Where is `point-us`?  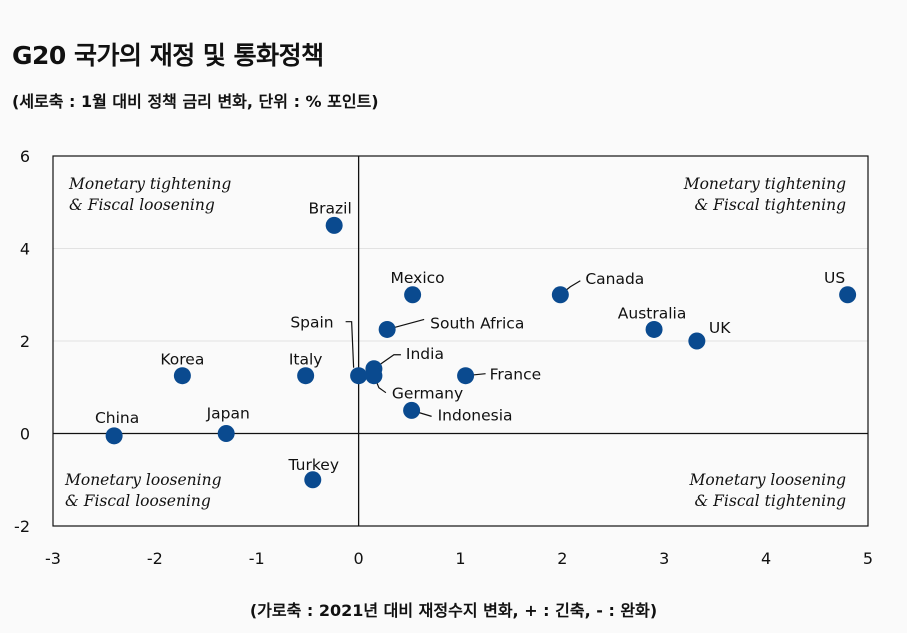 point-us is located at coordinates (848, 295).